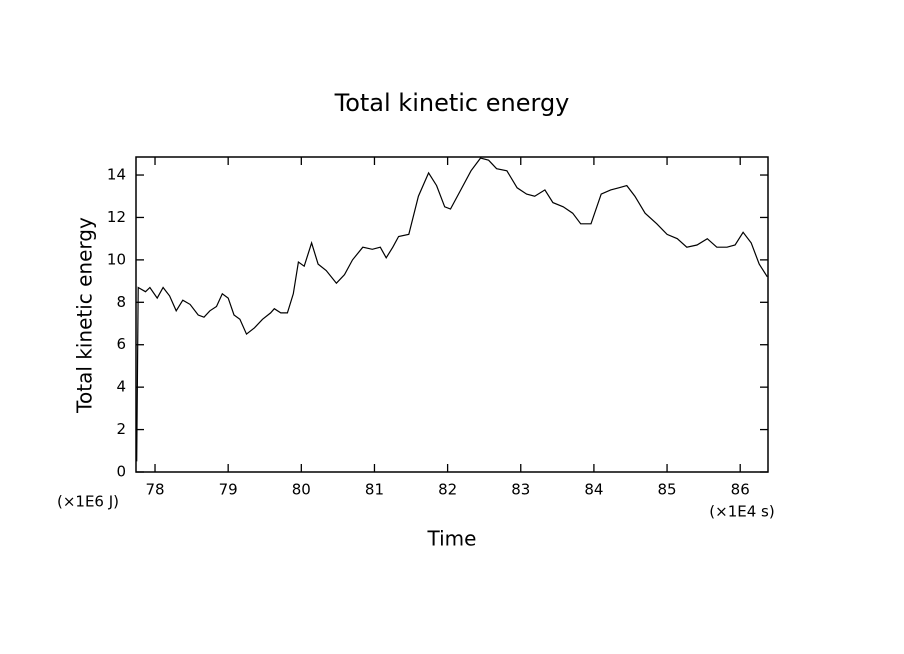  I want to click on y-tick-label: 14, so click(116, 175).